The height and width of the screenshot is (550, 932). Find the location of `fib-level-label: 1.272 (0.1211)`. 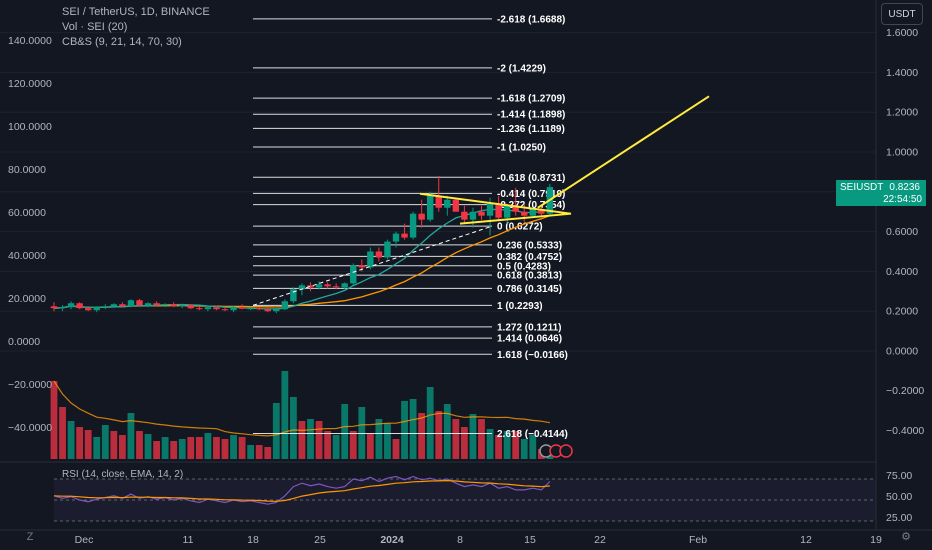

fib-level-label: 1.272 (0.1211) is located at coordinates (529, 327).